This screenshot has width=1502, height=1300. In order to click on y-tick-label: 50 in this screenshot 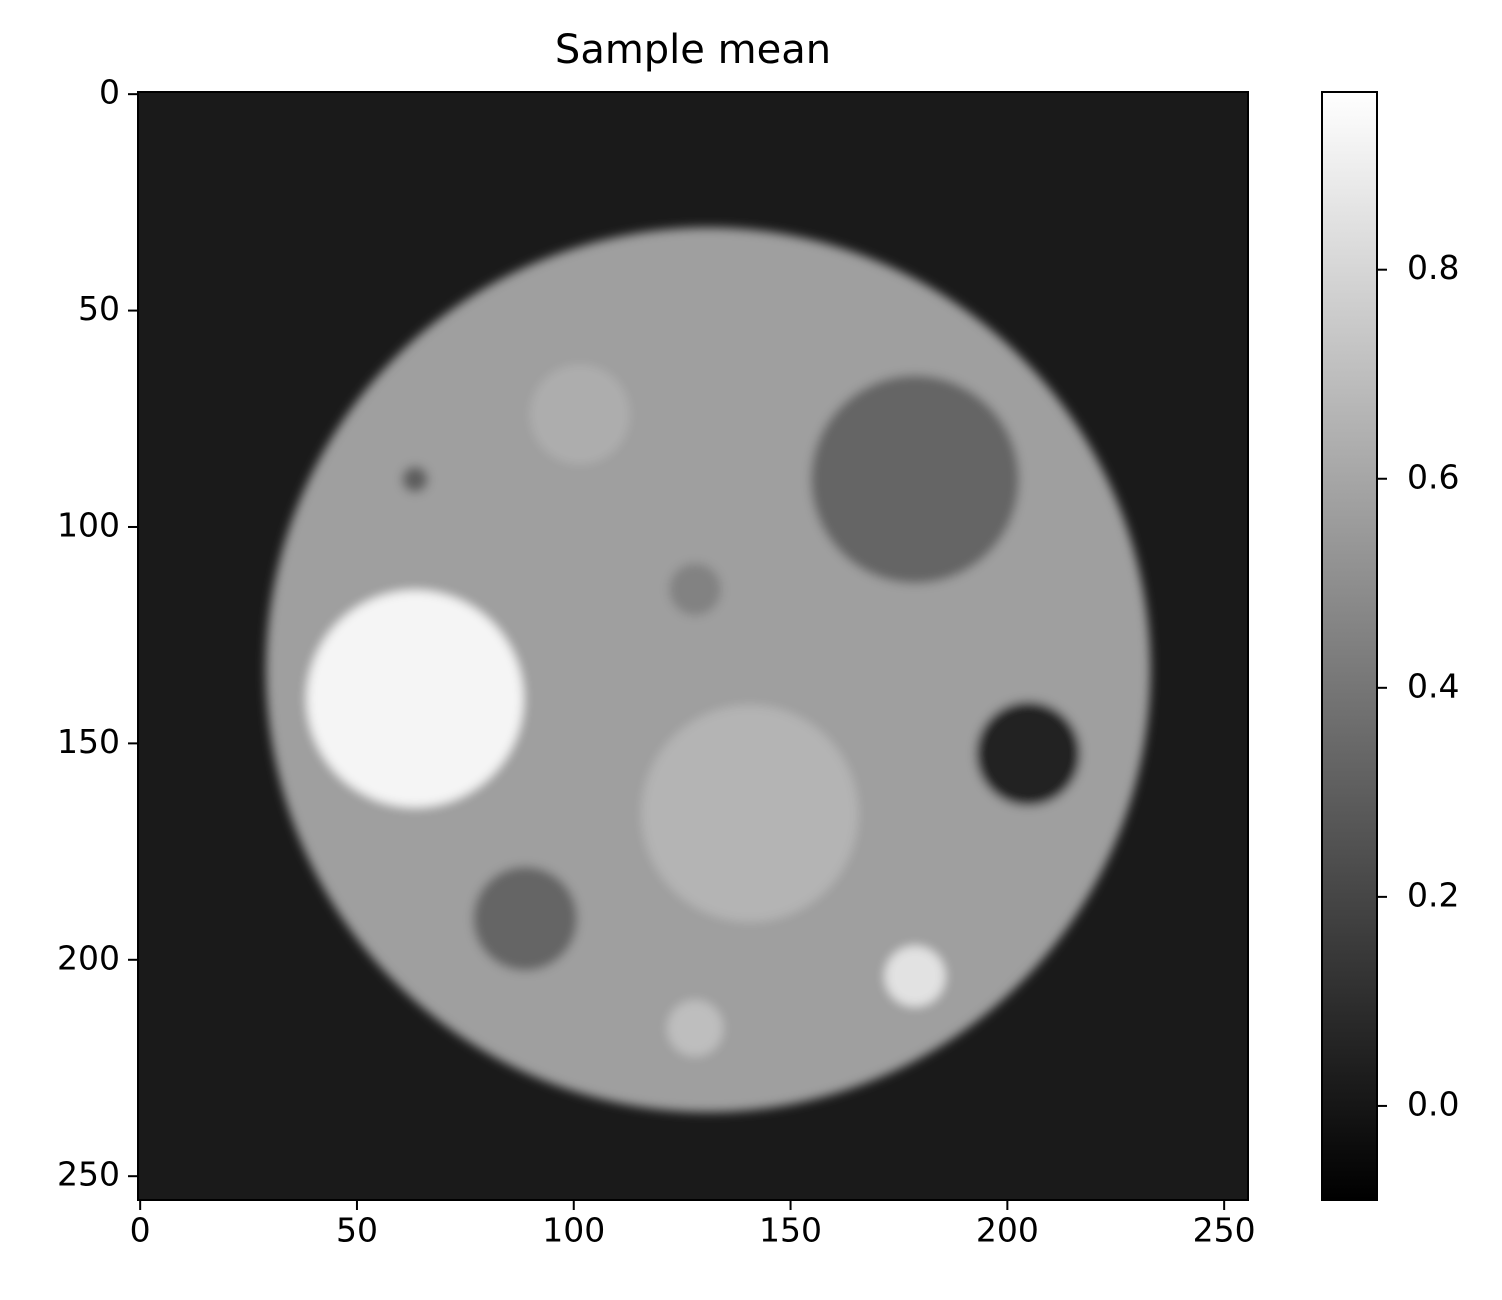, I will do `click(99, 308)`.